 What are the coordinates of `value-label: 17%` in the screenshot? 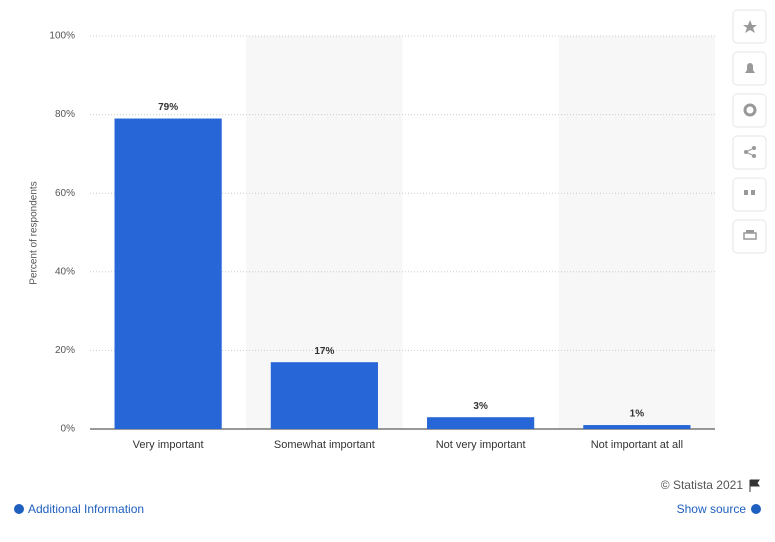 It's located at (324, 351).